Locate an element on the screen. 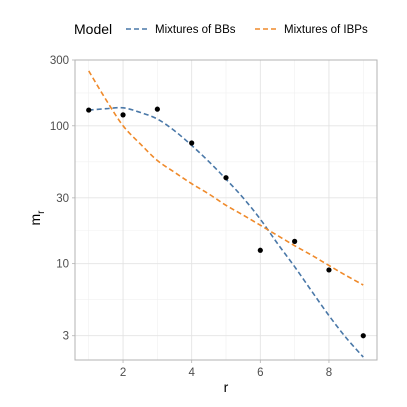  x-tick-label: 4 is located at coordinates (191, 373).